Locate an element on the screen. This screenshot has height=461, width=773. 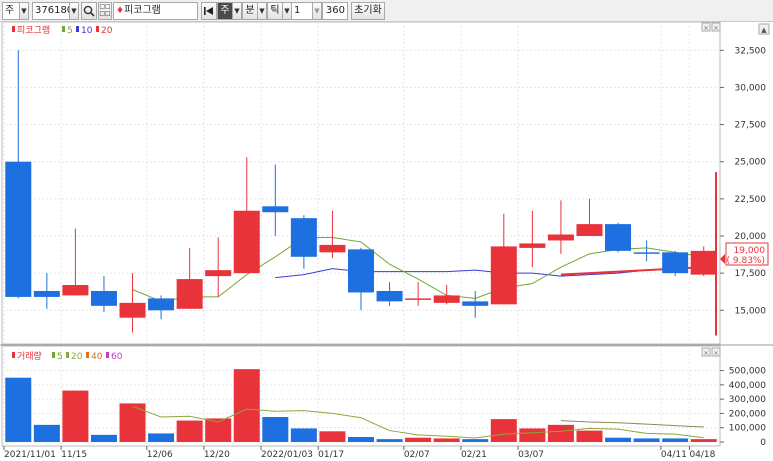
price-tick-label: 30,000 is located at coordinates (751, 88).